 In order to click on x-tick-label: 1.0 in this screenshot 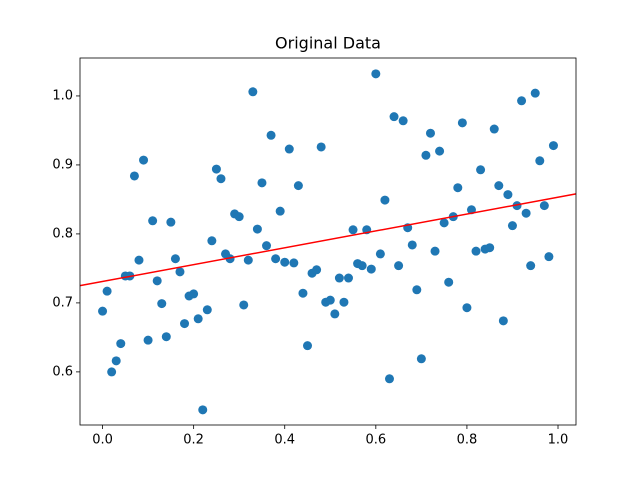, I will do `click(558, 440)`.